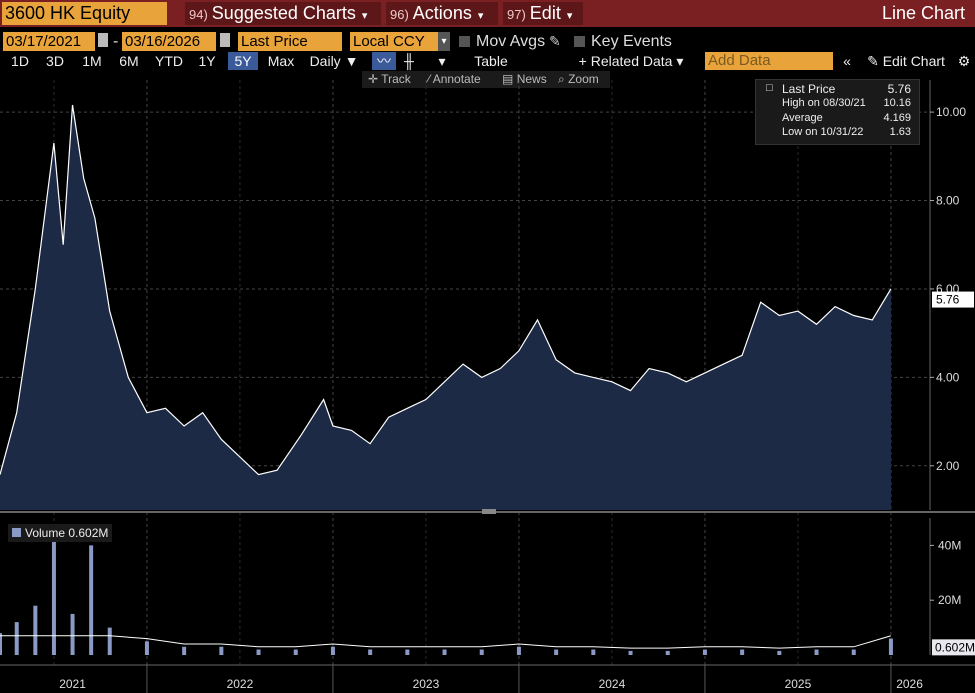 This screenshot has height=693, width=975. What do you see at coordinates (464, 41) in the screenshot?
I see `mov-avgs-checkbox` at bounding box center [464, 41].